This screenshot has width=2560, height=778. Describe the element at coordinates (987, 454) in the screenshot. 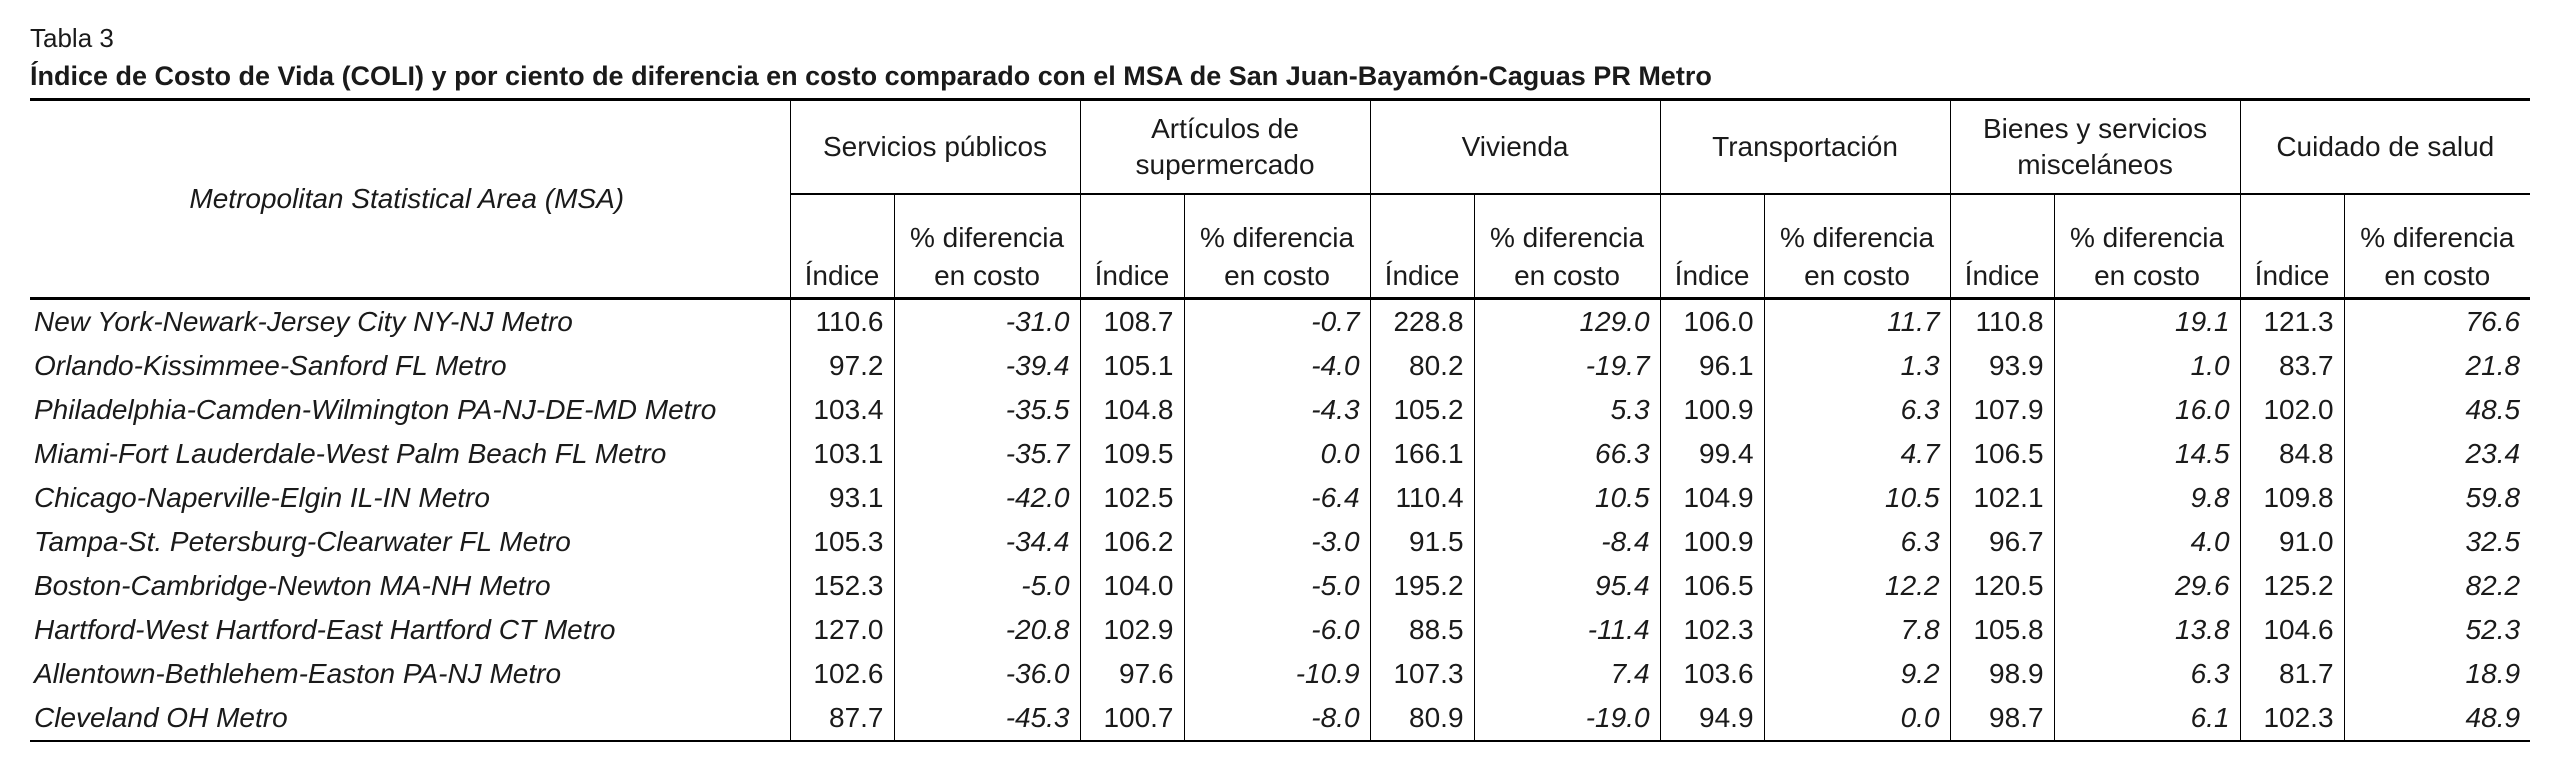

I see `pct-diff-value: -35.7` at that location.